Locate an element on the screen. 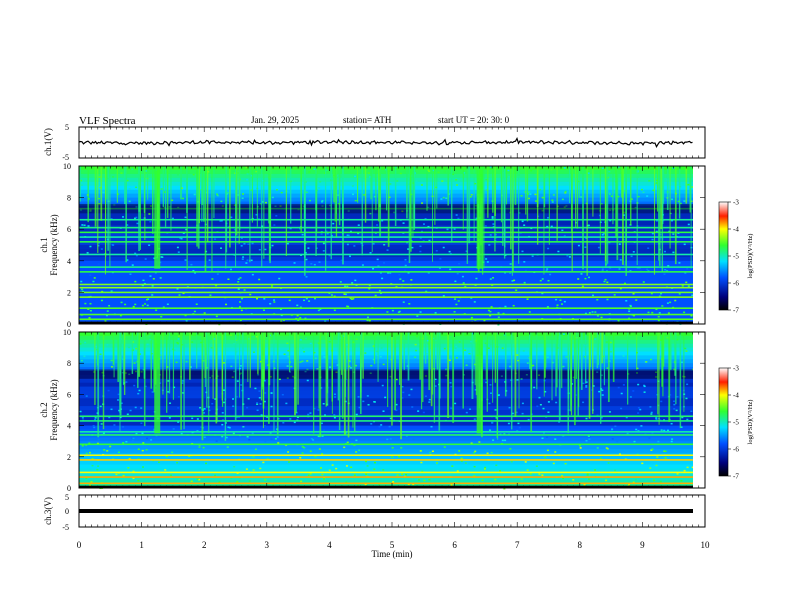 This screenshot has width=792, height=612. colorbar-tick-label: -7 is located at coordinates (736, 311).